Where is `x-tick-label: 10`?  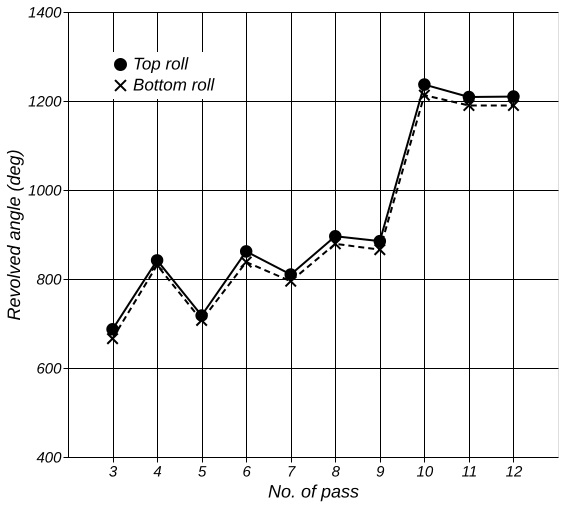 x-tick-label: 10 is located at coordinates (425, 472).